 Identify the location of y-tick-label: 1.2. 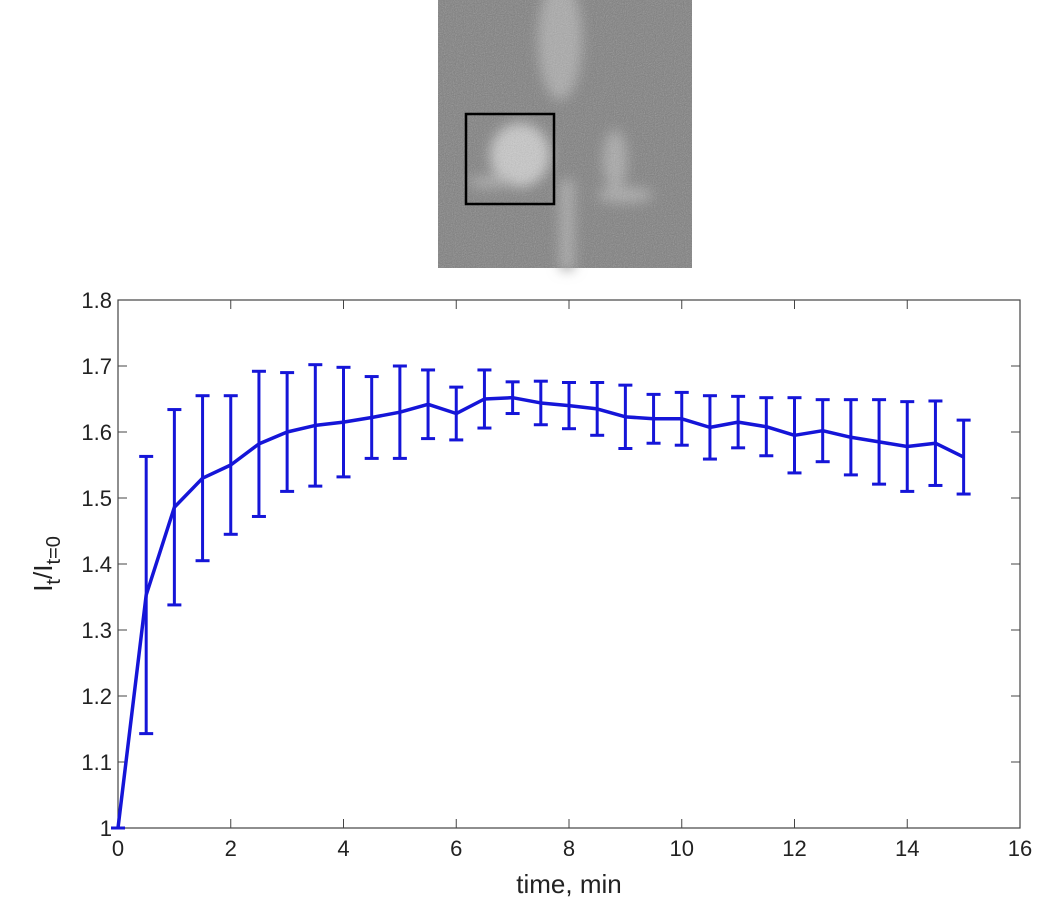
(96, 696).